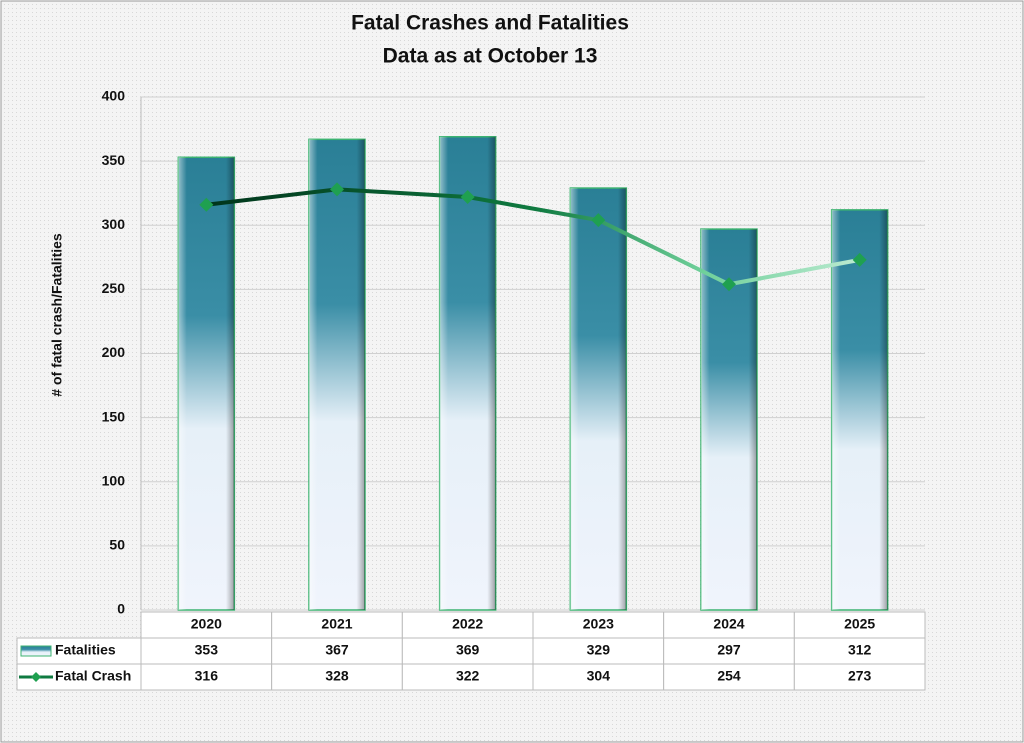 Image resolution: width=1024 pixels, height=743 pixels. I want to click on table-value: 353, so click(207, 650).